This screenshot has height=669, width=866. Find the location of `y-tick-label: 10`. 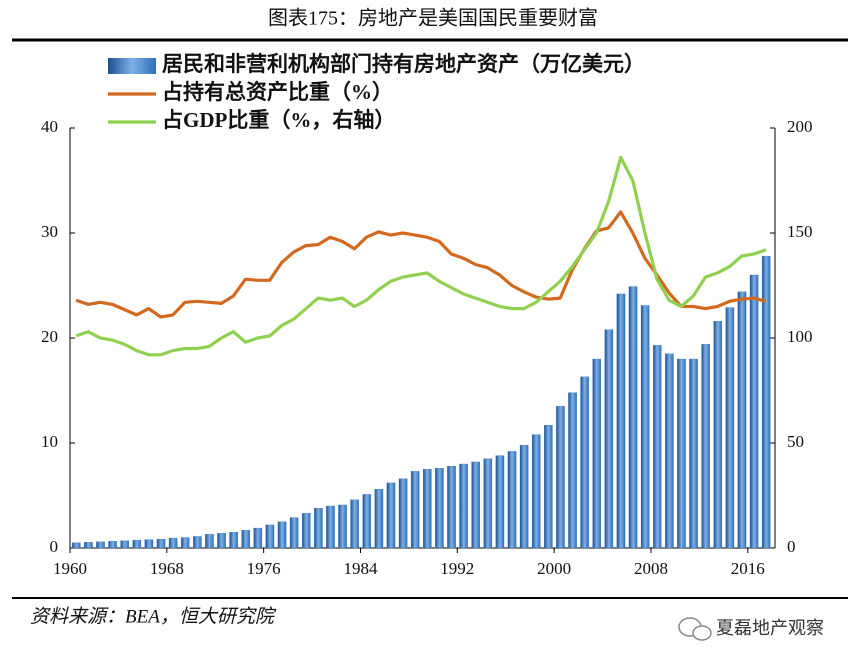

y-tick-label: 10 is located at coordinates (49, 441).